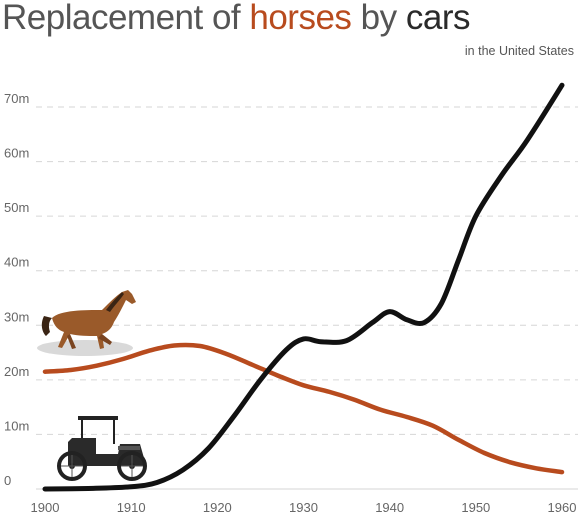 The image size is (582, 517). Describe the element at coordinates (7, 480) in the screenshot. I see `y-tick-label: 0` at that location.